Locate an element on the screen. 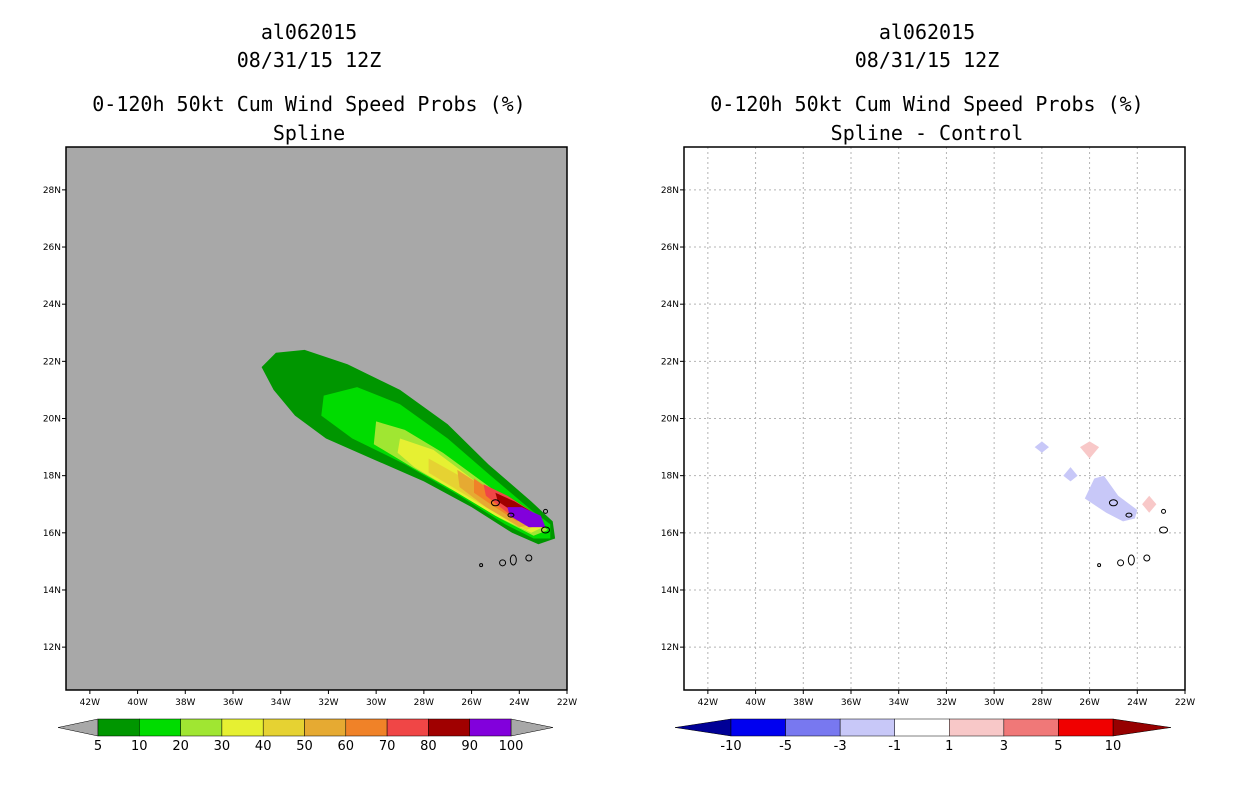 This screenshot has width=1236, height=800. colorbar-label: 50 is located at coordinates (304, 746).